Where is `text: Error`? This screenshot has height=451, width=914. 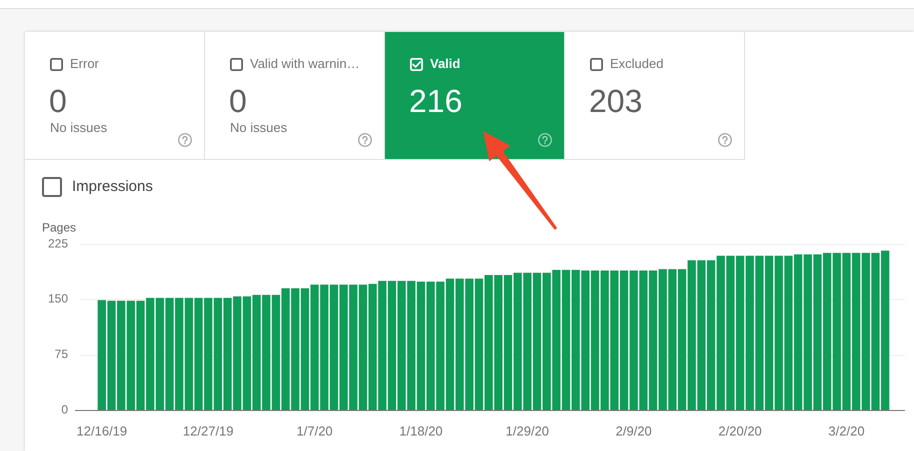 text: Error is located at coordinates (84, 64).